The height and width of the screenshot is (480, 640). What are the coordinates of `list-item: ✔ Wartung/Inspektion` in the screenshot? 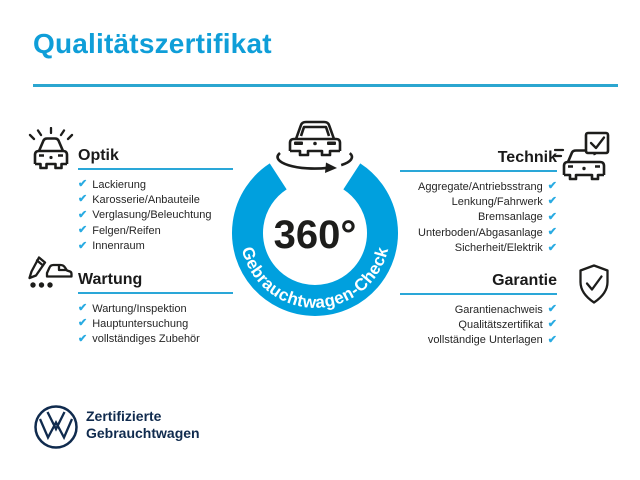 It's located at (155, 308).